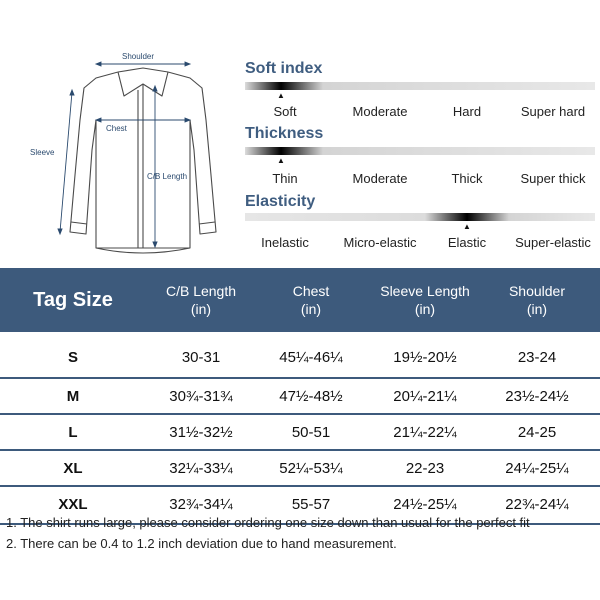 The image size is (600, 600). What do you see at coordinates (467, 226) in the screenshot?
I see `elasticity-marker-icon: ▲` at bounding box center [467, 226].